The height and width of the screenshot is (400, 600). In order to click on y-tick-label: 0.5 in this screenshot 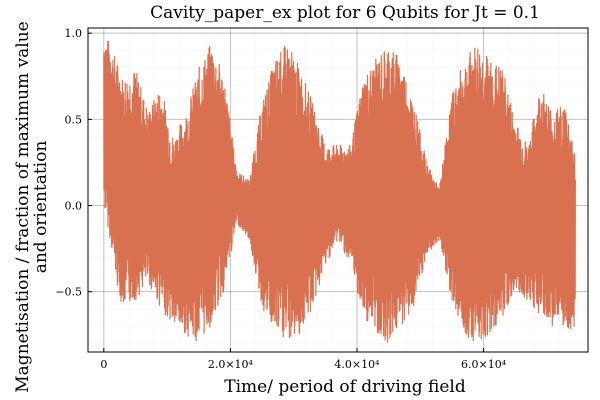, I will do `click(74, 119)`.